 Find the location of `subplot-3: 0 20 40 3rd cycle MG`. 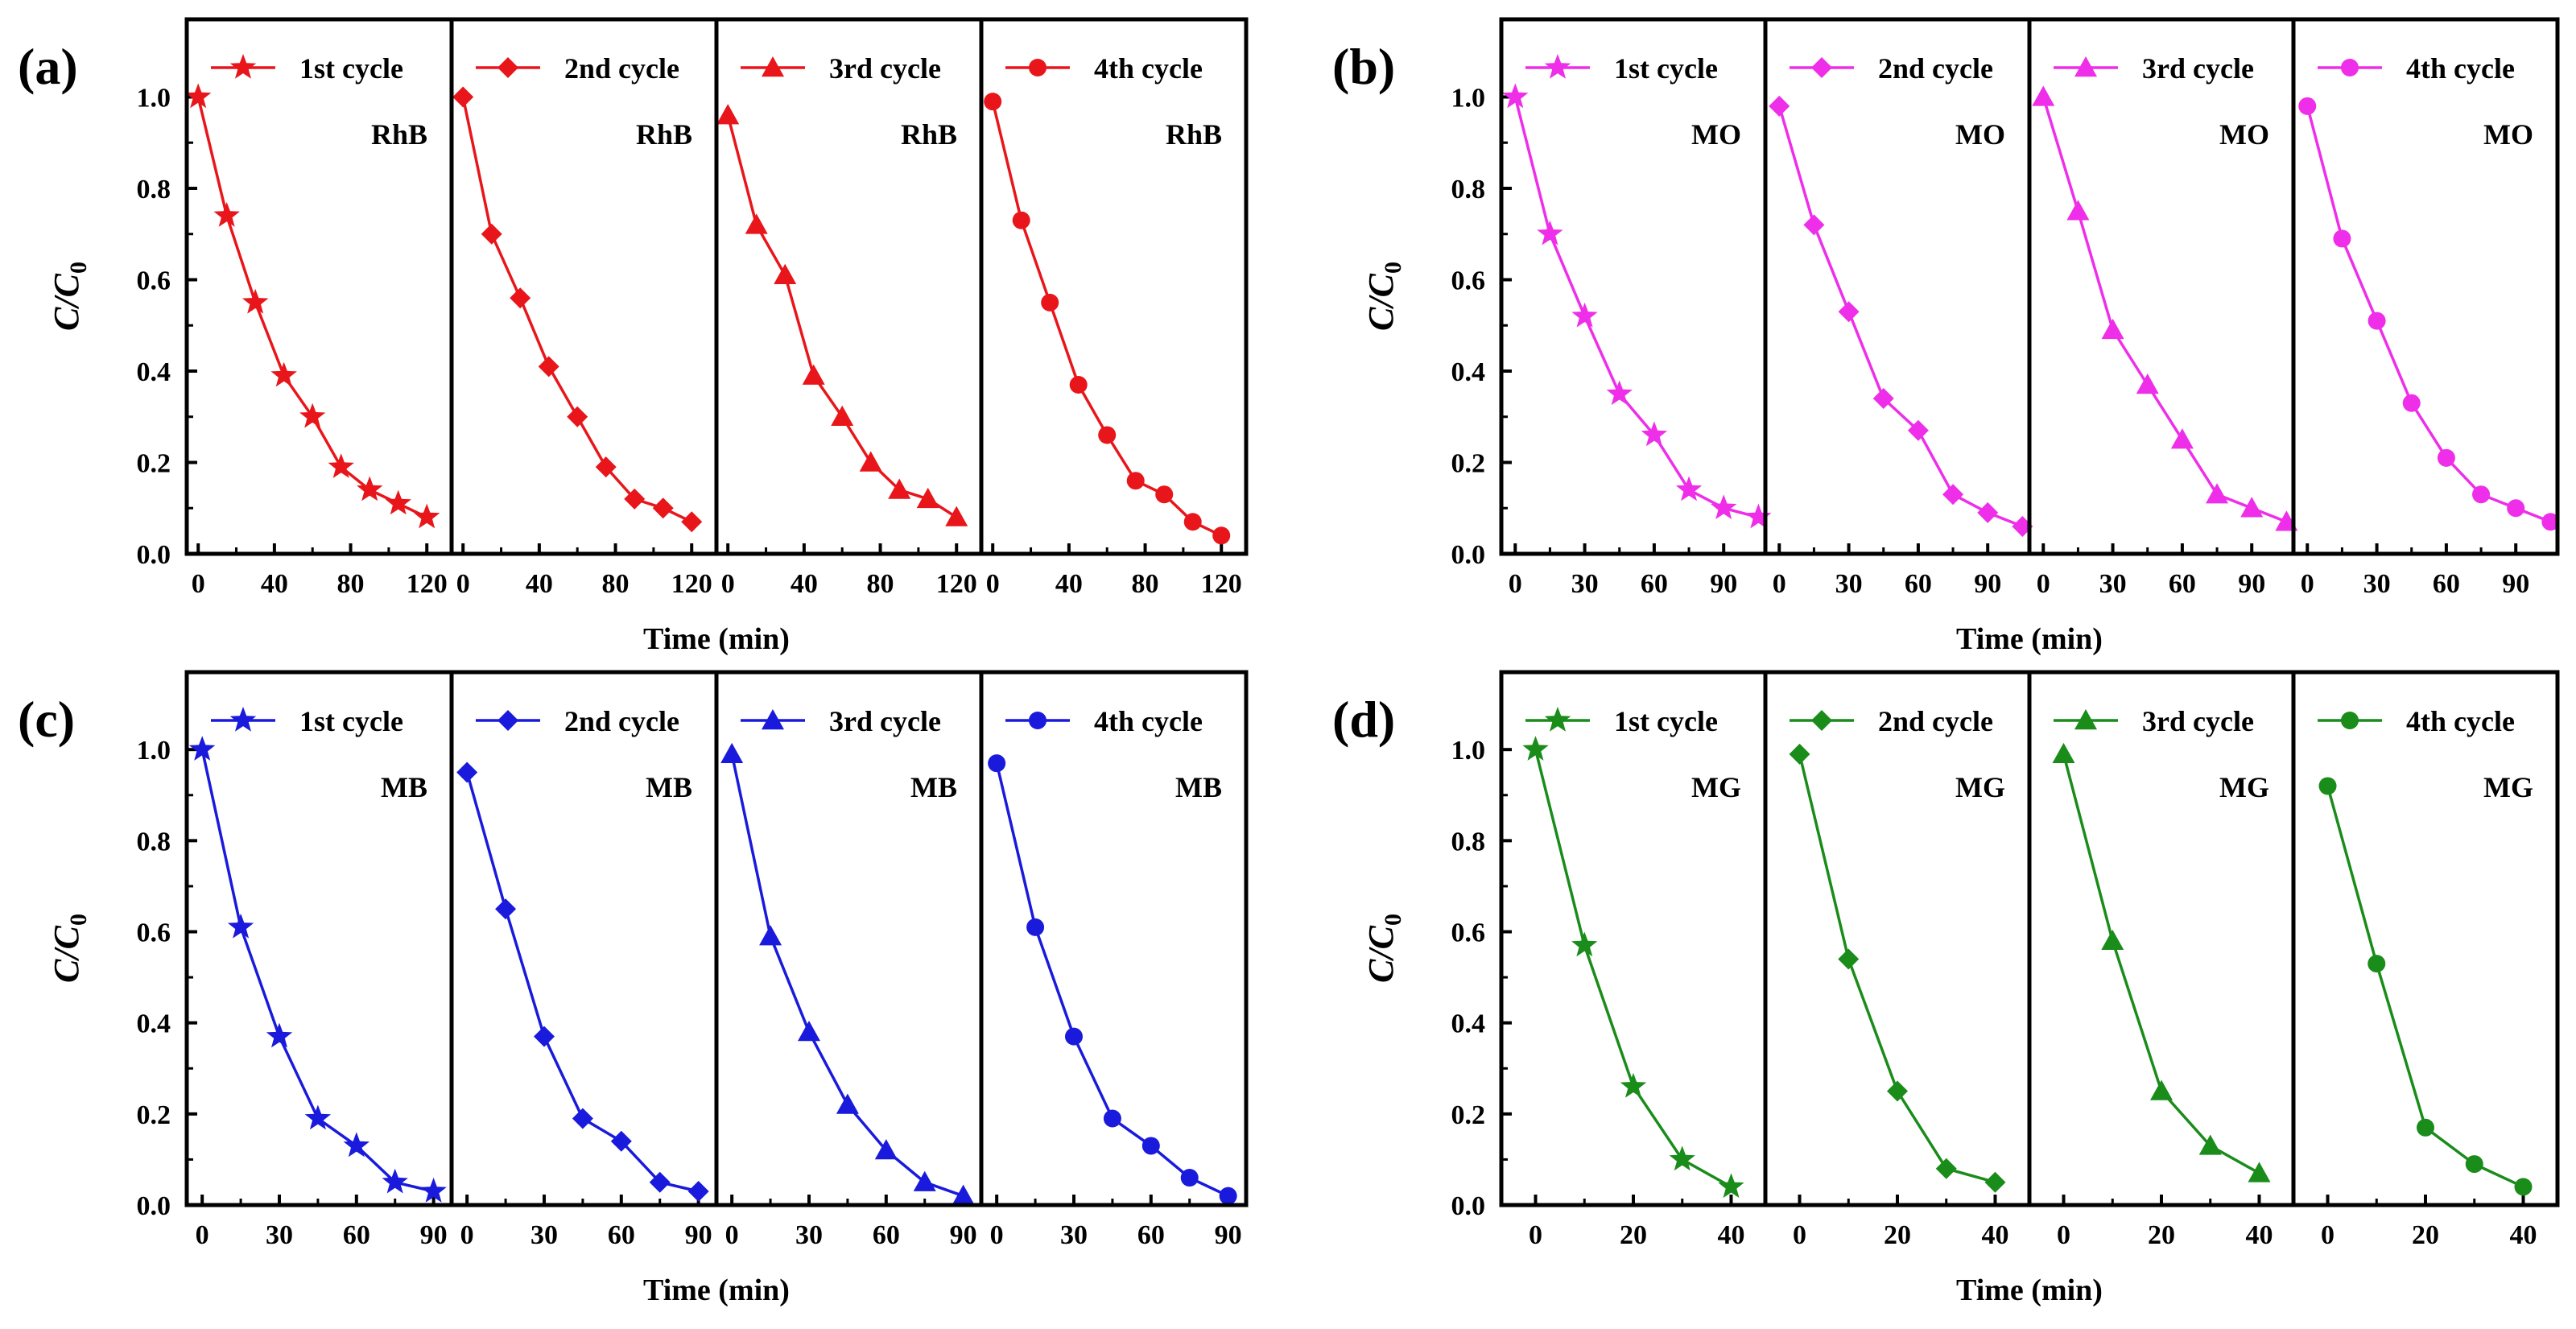

subplot-3: 0 20 40 3rd cycle MG is located at coordinates (2150, 961).